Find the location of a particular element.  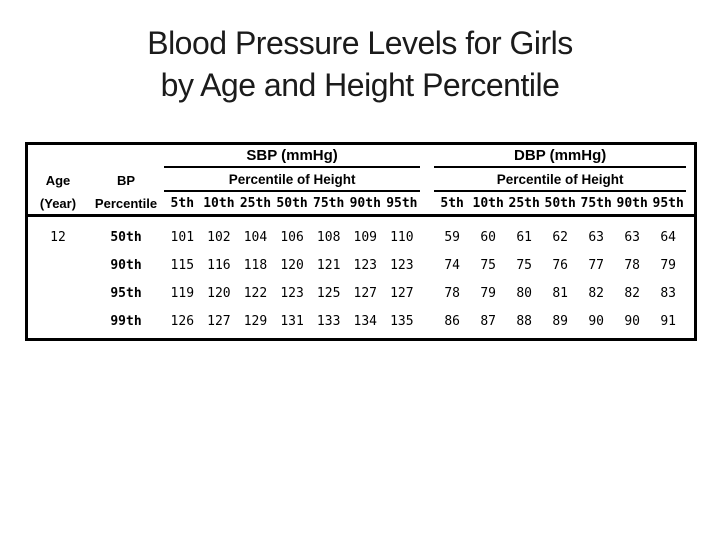

dbp-col-header-90th: 90th is located at coordinates (632, 203).